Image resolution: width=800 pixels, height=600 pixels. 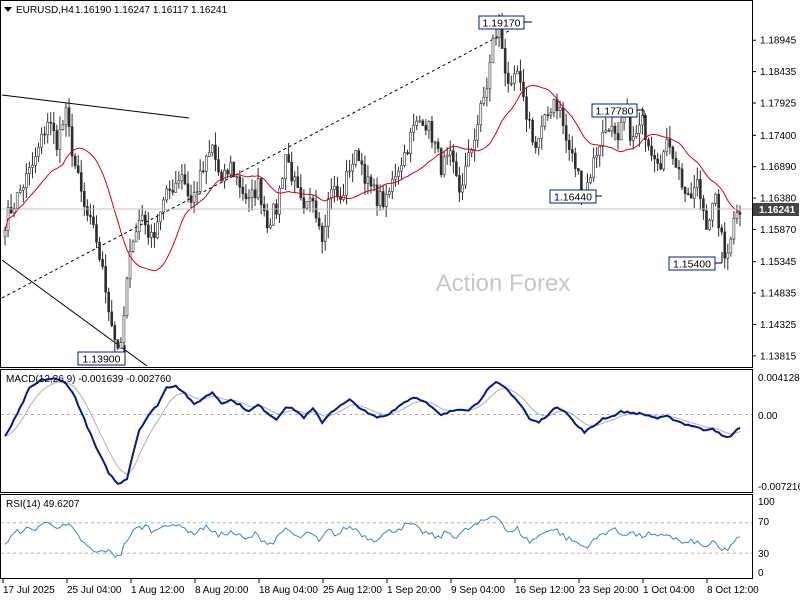 What do you see at coordinates (766, 502) in the screenshot?
I see `rsi-tick-100: 100` at bounding box center [766, 502].